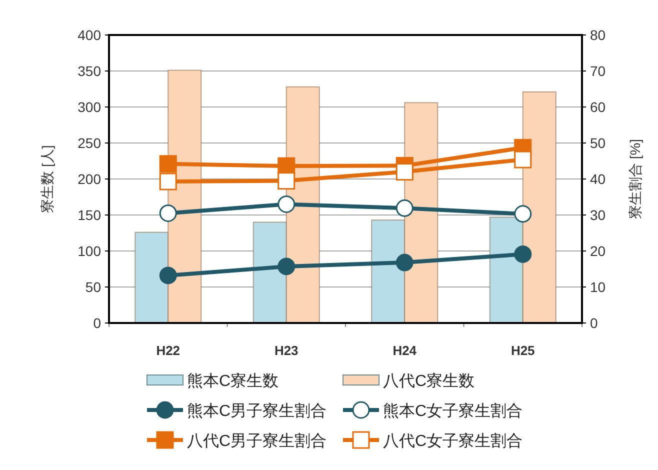 The height and width of the screenshot is (470, 658). Describe the element at coordinates (598, 287) in the screenshot. I see `y2-tick-label: 10` at that location.